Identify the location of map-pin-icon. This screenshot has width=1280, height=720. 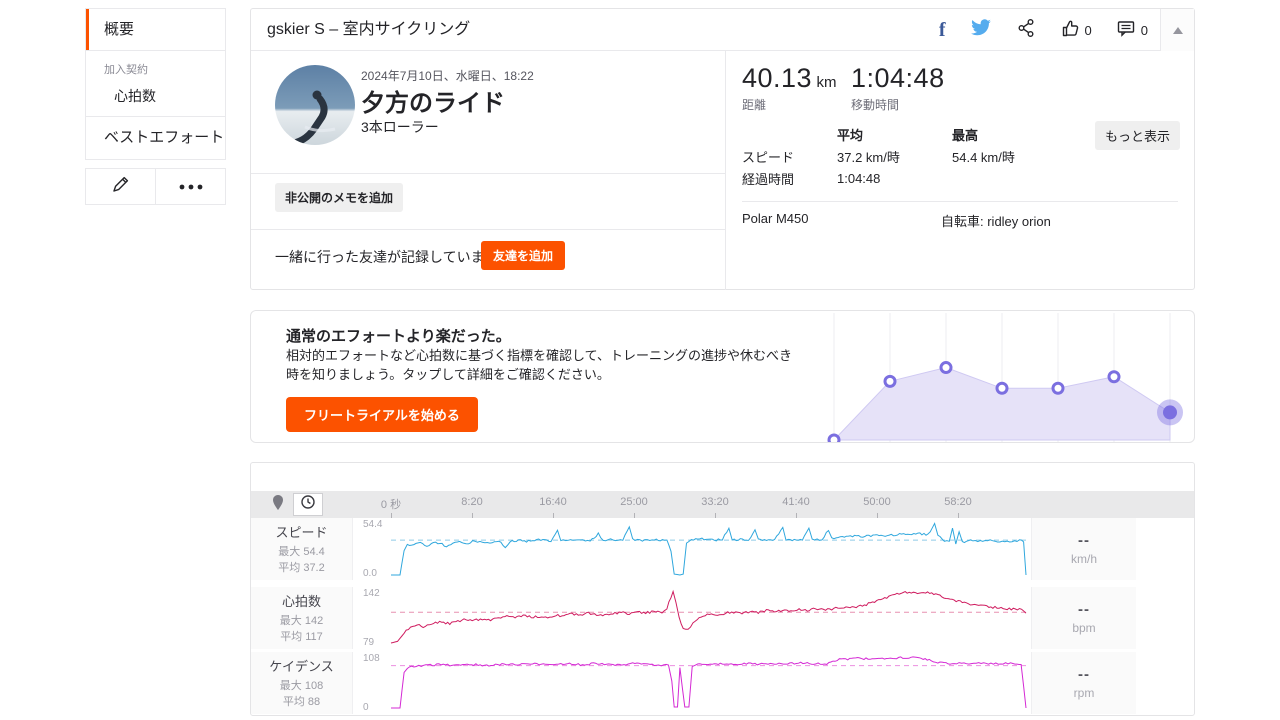
(278, 505).